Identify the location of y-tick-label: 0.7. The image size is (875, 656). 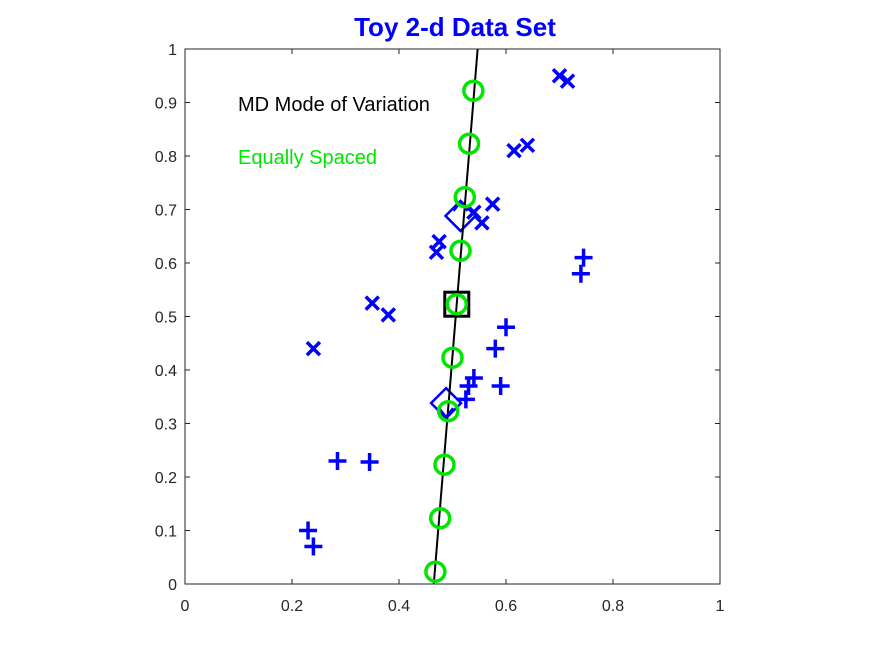
(166, 211).